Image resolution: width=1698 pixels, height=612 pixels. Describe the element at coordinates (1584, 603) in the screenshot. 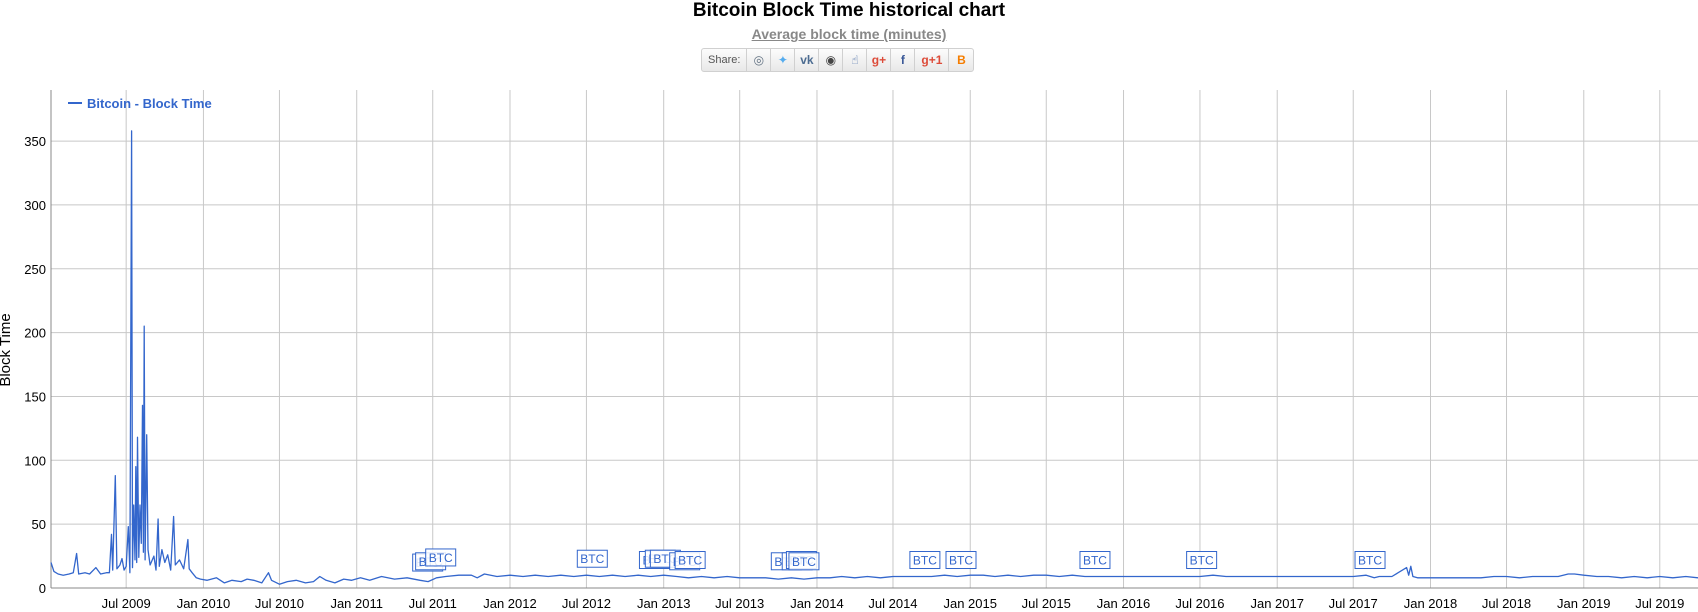

I see `x-tick-label: Jan 2019` at that location.